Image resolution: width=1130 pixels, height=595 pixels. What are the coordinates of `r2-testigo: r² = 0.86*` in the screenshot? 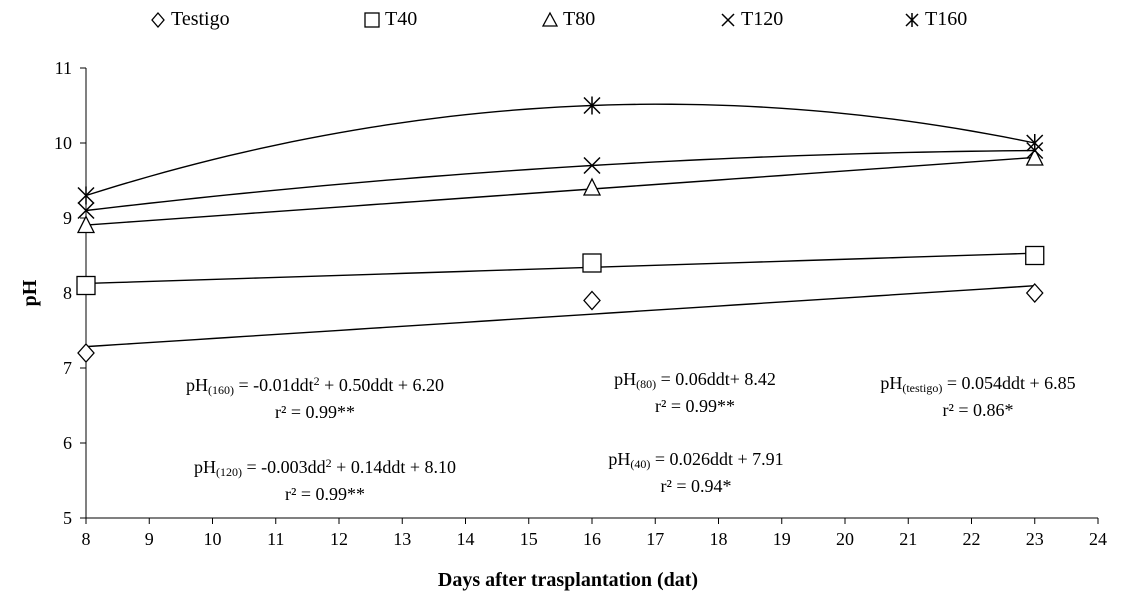 It's located at (978, 410).